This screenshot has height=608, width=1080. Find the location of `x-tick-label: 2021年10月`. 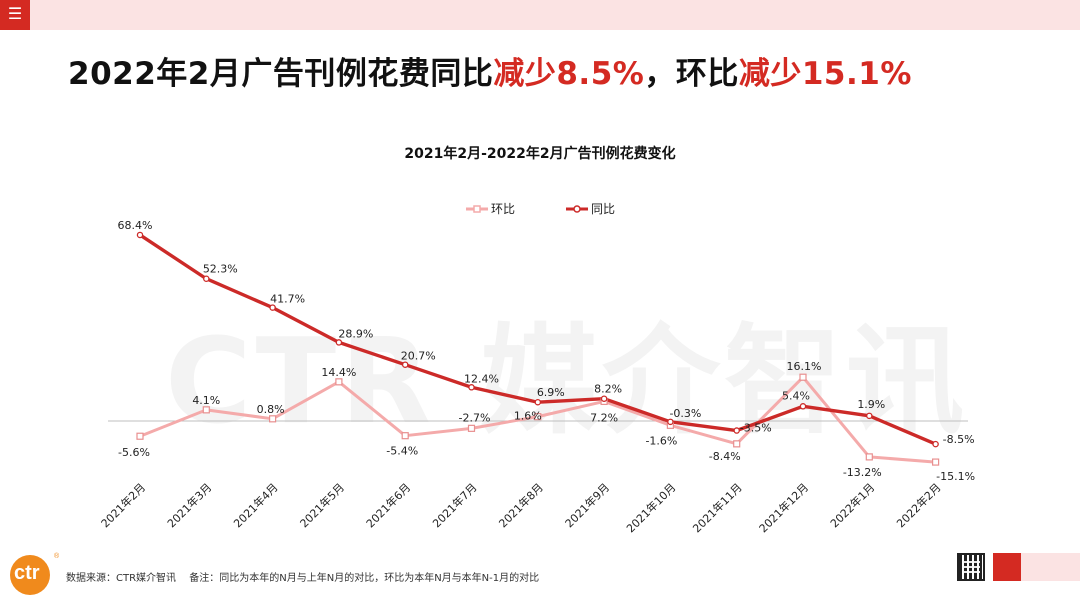

x-tick-label: 2021年10月 is located at coordinates (650, 507).